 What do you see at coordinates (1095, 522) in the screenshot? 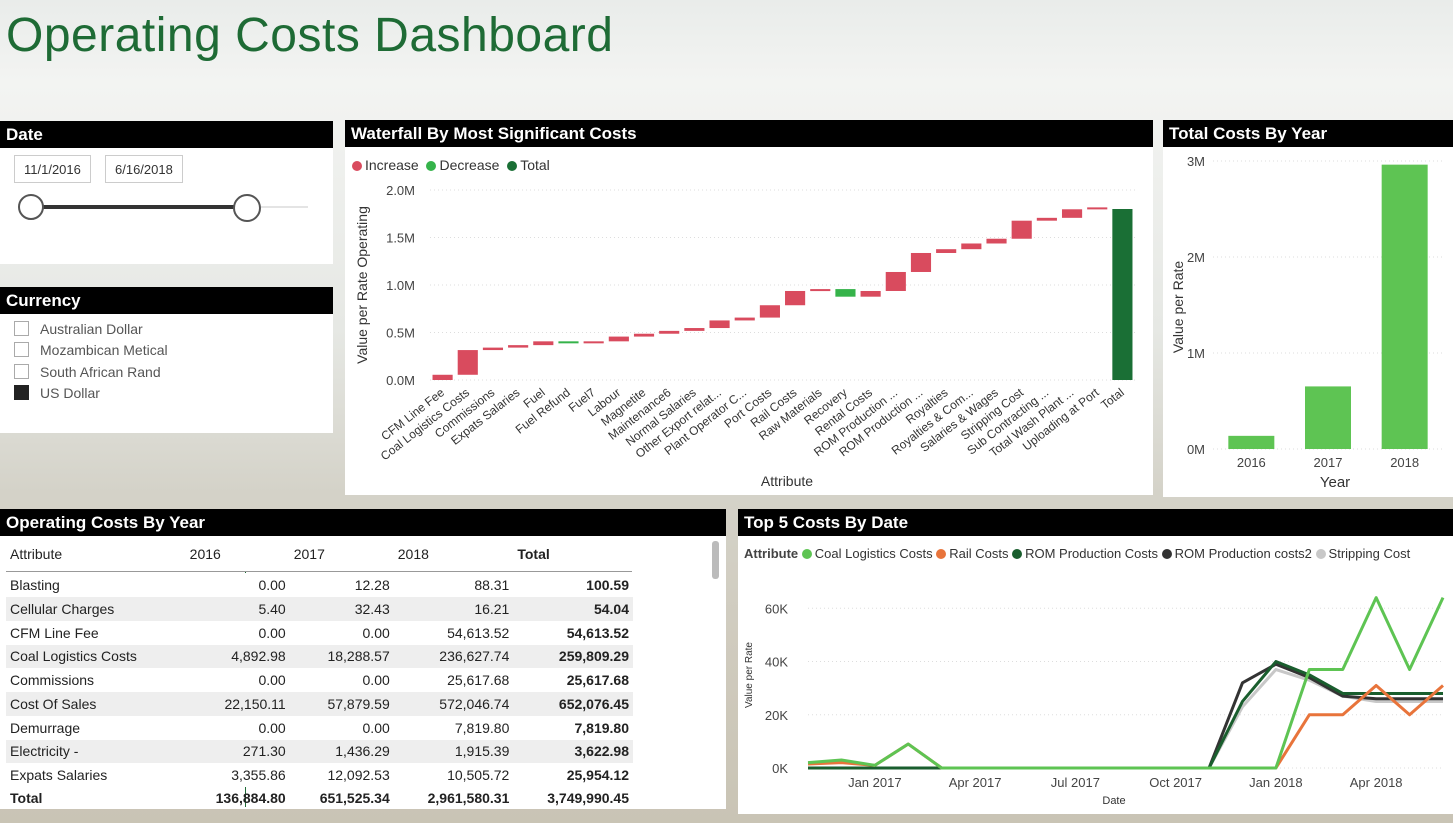
I see `top5-header: Top 5 Costs By Date` at bounding box center [1095, 522].